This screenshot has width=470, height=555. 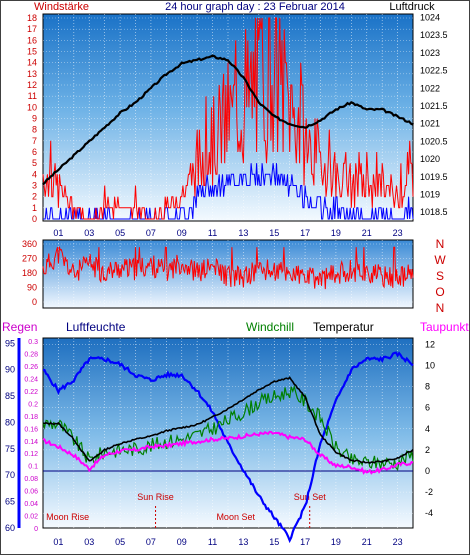 I want to click on wind-tick-7: 7, so click(x=34, y=141).